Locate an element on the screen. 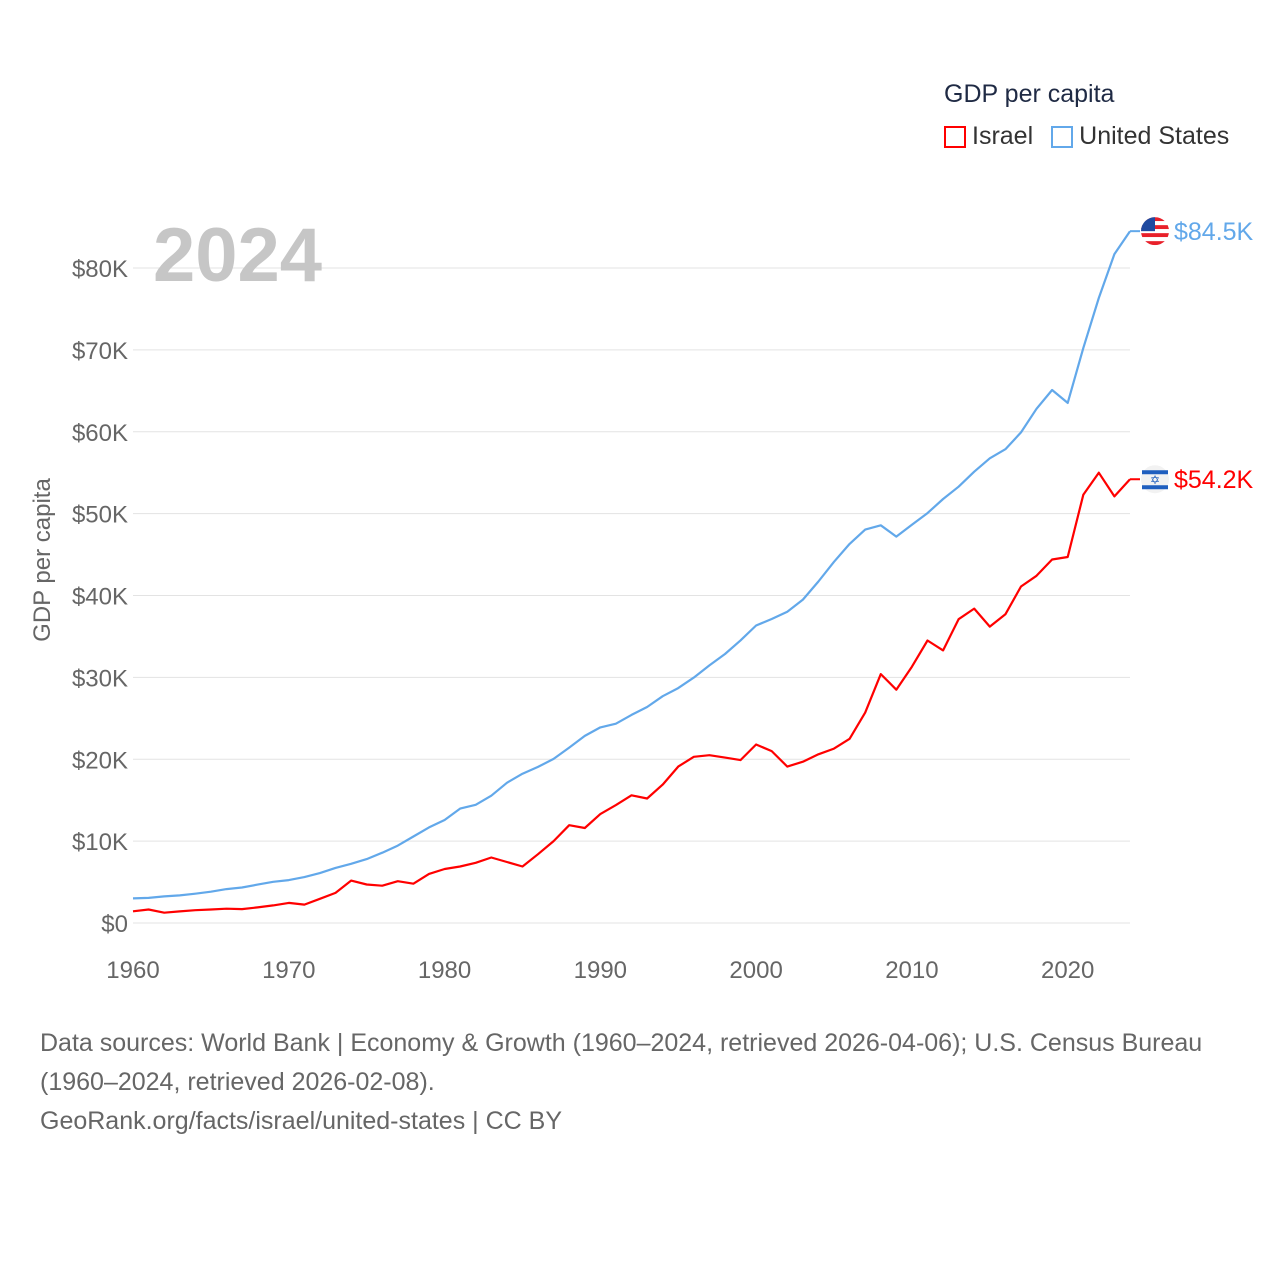  legend-title: GDP per capita is located at coordinates (1029, 94).